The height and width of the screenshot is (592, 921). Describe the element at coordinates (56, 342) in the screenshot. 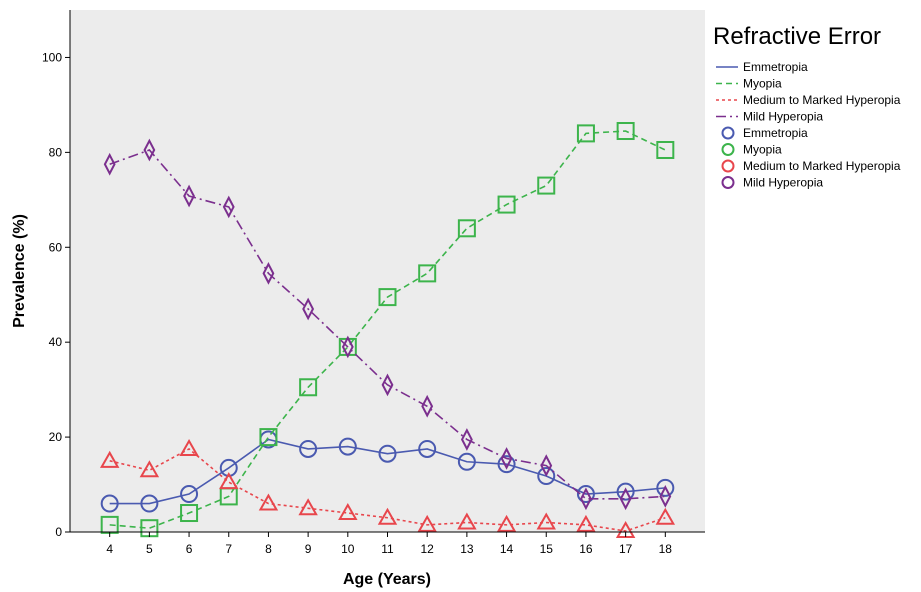

I see `y-tick-label: 40` at that location.